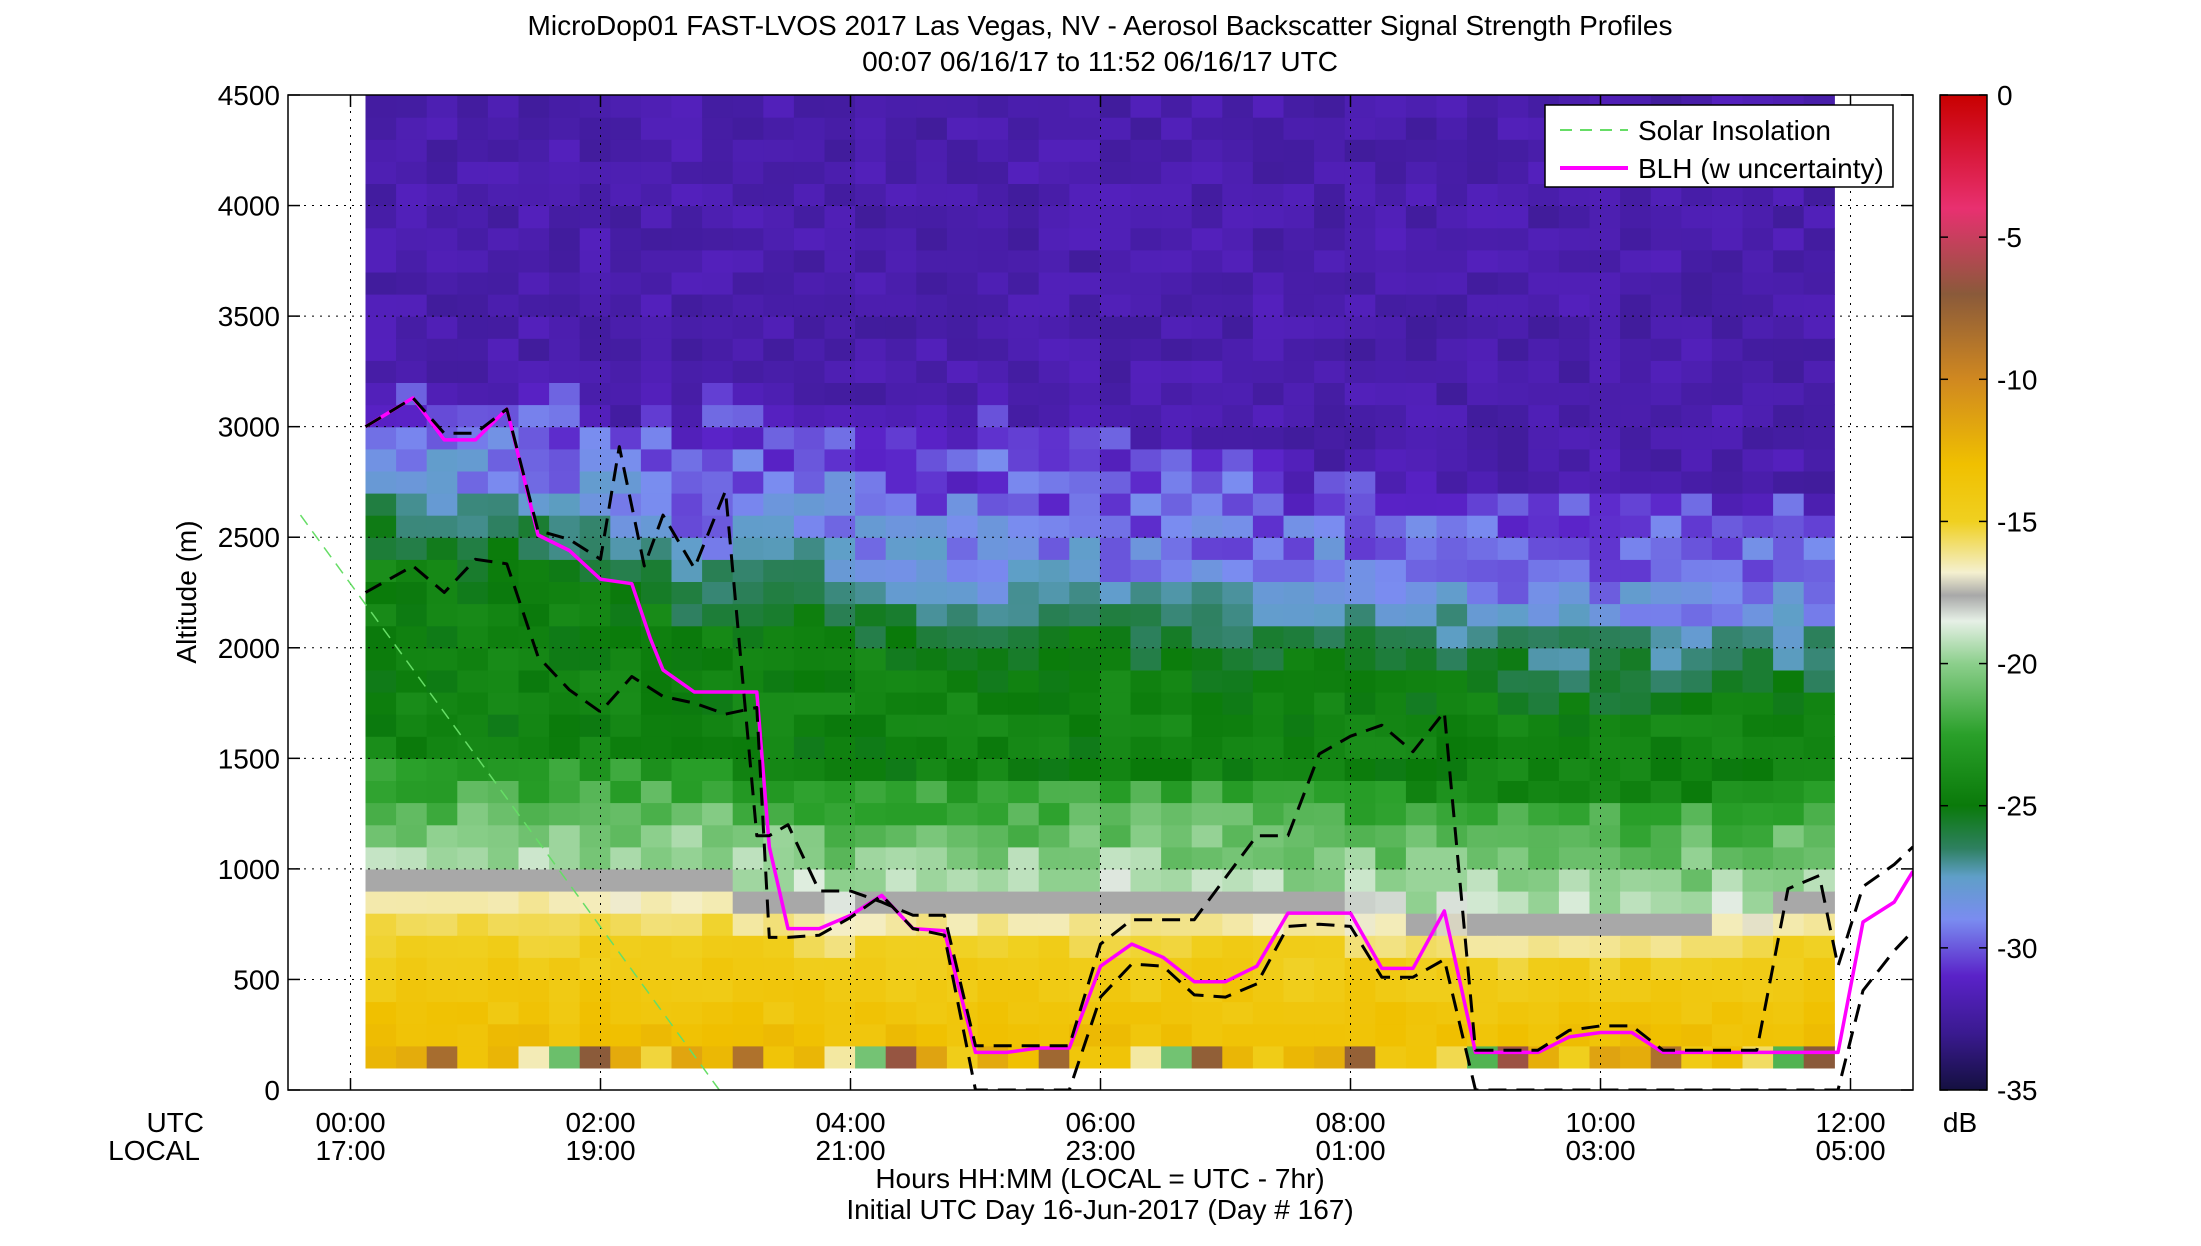  What do you see at coordinates (175, 1122) in the screenshot?
I see `x-row-label-utc: UTC` at bounding box center [175, 1122].